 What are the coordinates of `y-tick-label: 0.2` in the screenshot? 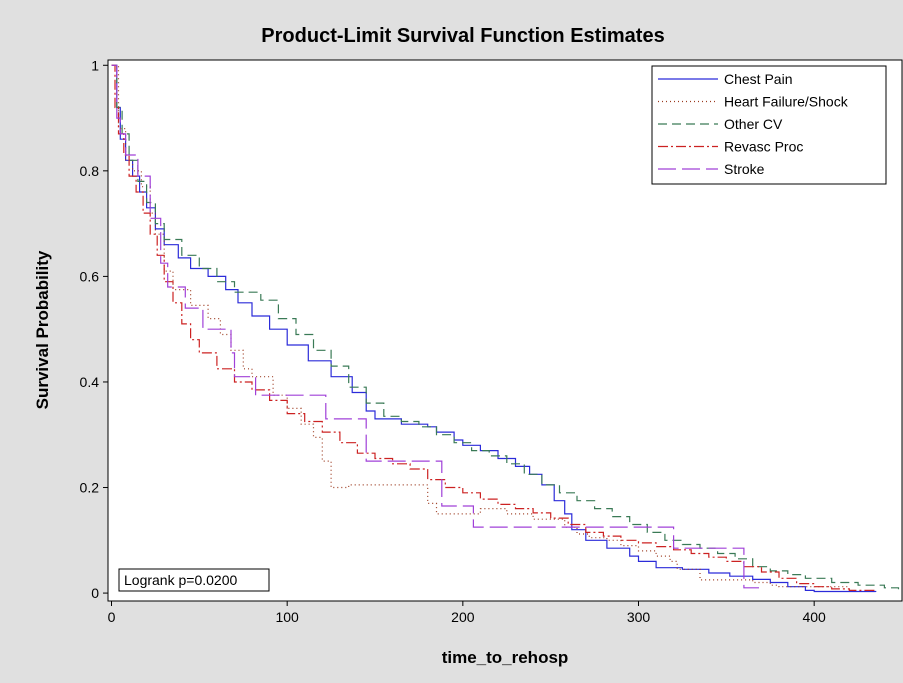 It's located at (90, 488).